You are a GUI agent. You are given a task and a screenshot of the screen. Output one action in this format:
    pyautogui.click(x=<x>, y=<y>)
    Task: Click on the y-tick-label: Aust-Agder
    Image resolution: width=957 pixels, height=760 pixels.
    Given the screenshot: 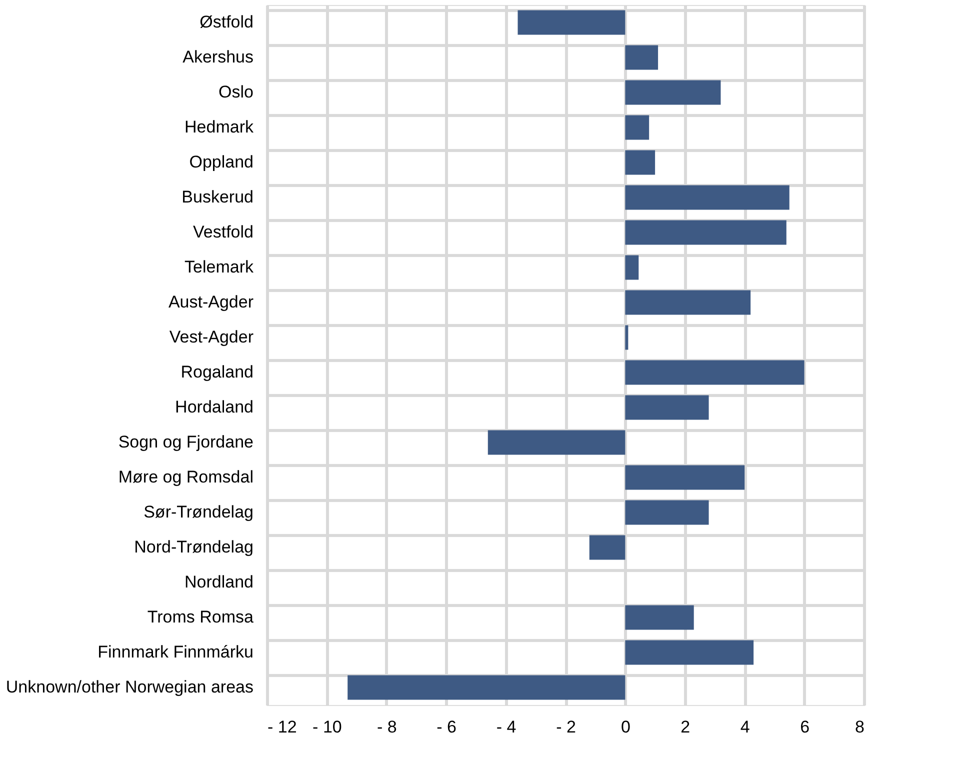 What is the action you would take?
    pyautogui.click(x=211, y=302)
    